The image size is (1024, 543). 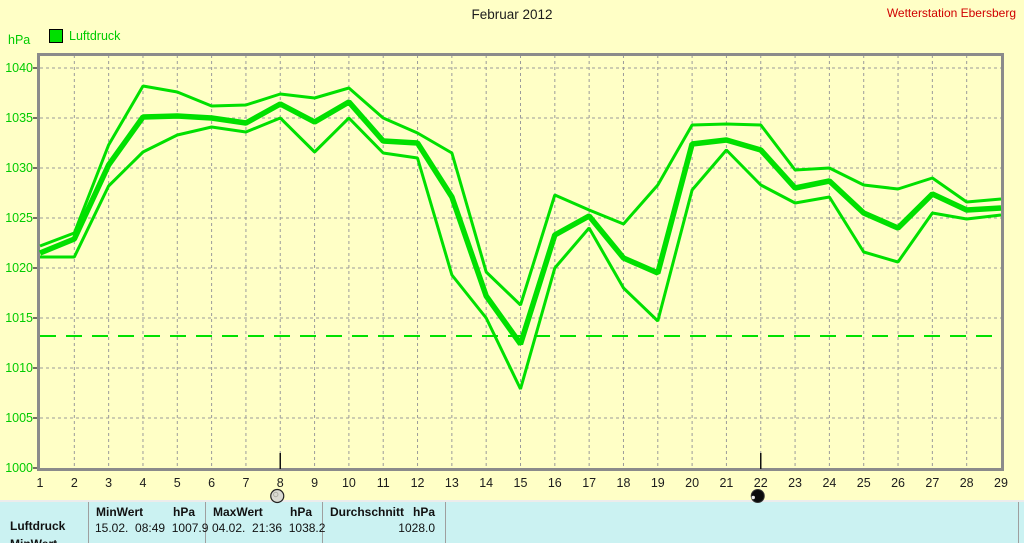 What do you see at coordinates (555, 483) in the screenshot?
I see `x-axis-label: 16` at bounding box center [555, 483].